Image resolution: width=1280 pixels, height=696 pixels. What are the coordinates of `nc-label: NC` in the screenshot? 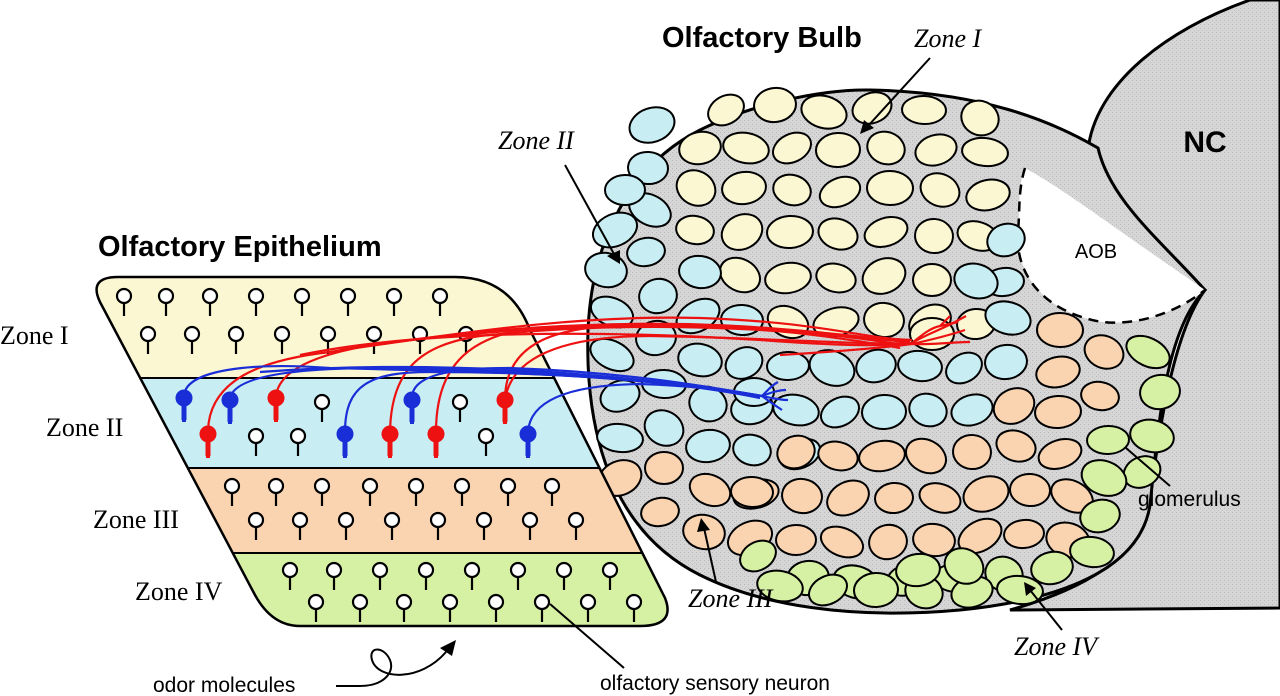 It's located at (1204, 142).